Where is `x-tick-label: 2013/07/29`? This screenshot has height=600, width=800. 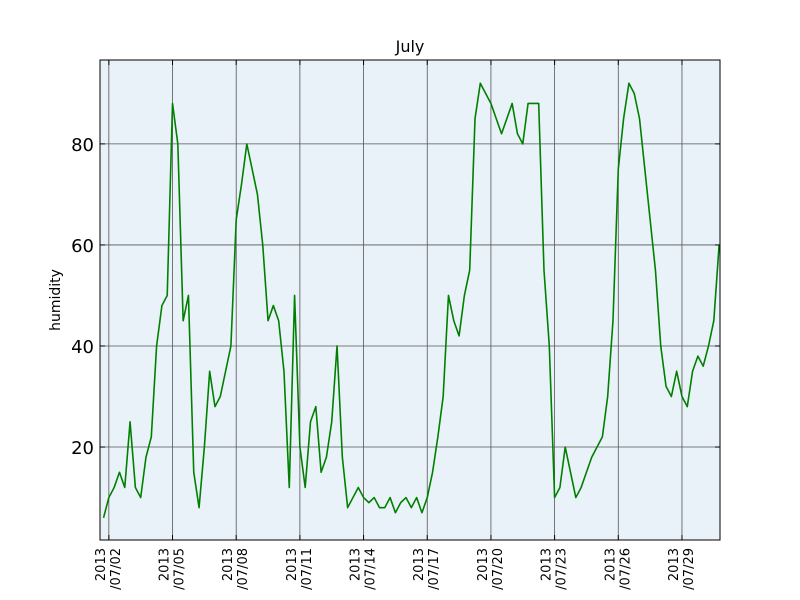
x-tick-label: 2013/07/29 is located at coordinates (682, 569).